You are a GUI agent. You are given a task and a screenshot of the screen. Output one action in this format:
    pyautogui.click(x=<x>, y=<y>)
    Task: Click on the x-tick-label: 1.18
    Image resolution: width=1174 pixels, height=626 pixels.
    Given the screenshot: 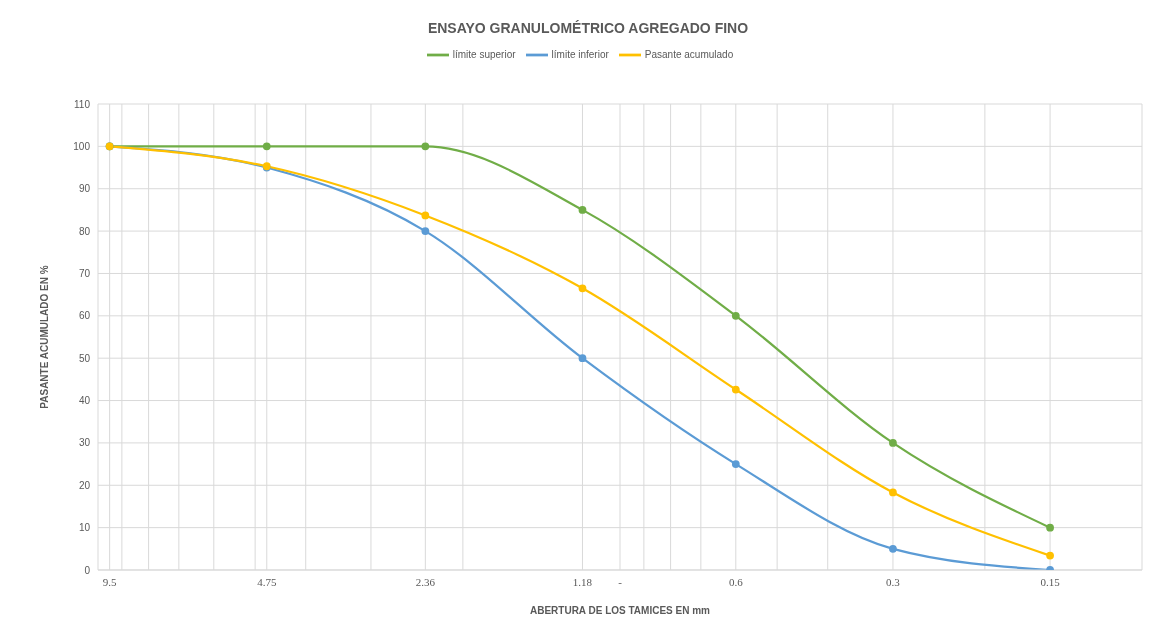 What is the action you would take?
    pyautogui.click(x=582, y=581)
    